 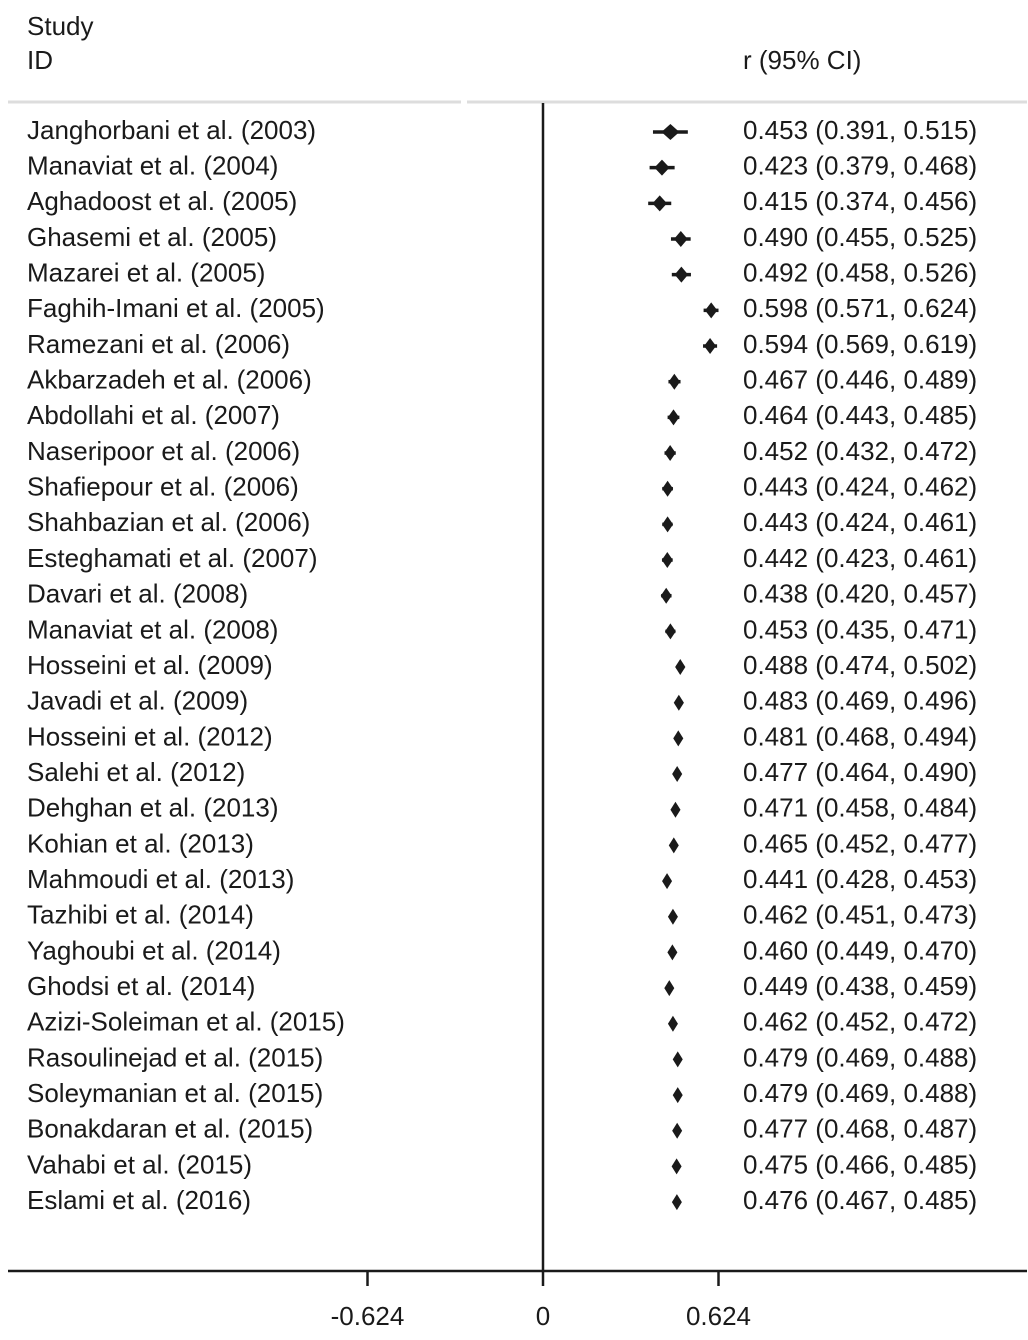 I want to click on study-row: Eslami et al. (2016) 0.476 (0.467, 0.485), so click(x=502, y=1200).